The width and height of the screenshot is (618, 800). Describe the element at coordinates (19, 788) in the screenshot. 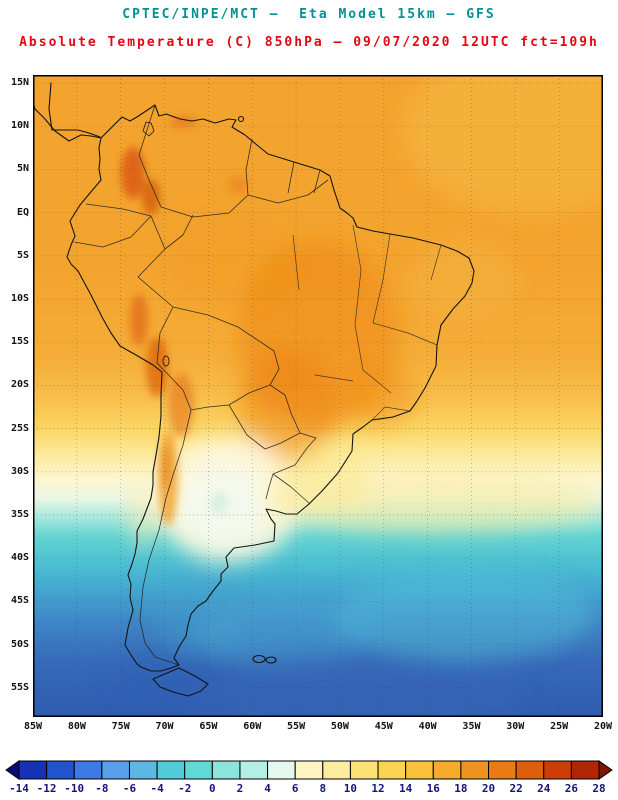

I see `colorbar-tick-label: -14` at that location.